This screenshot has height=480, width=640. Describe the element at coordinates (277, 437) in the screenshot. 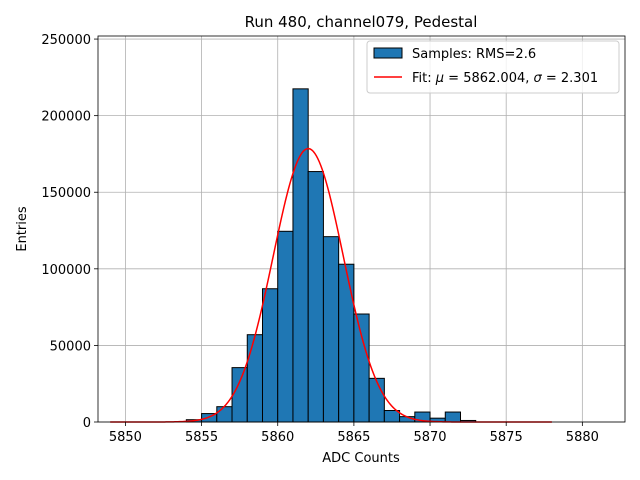

I see `x-tick-label: 5860` at that location.